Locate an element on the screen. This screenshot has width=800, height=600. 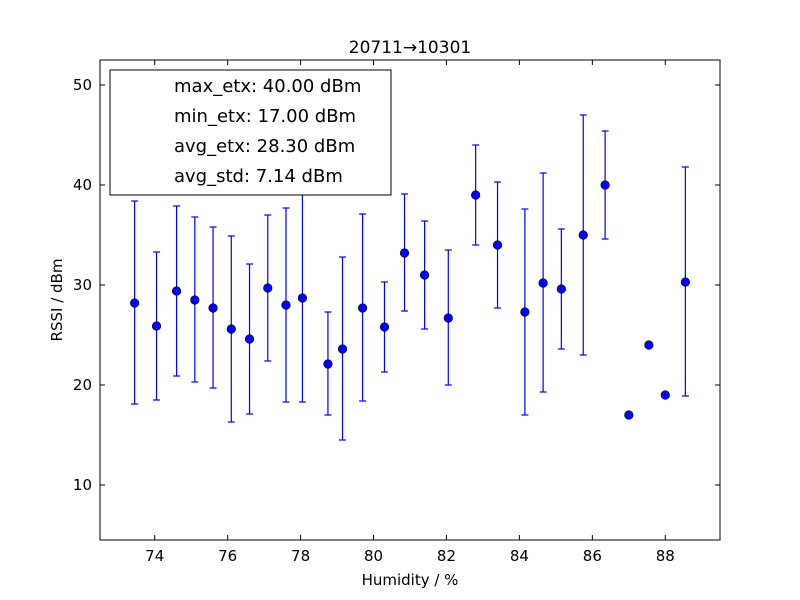
y-tick-label: 40 is located at coordinates (82, 185).